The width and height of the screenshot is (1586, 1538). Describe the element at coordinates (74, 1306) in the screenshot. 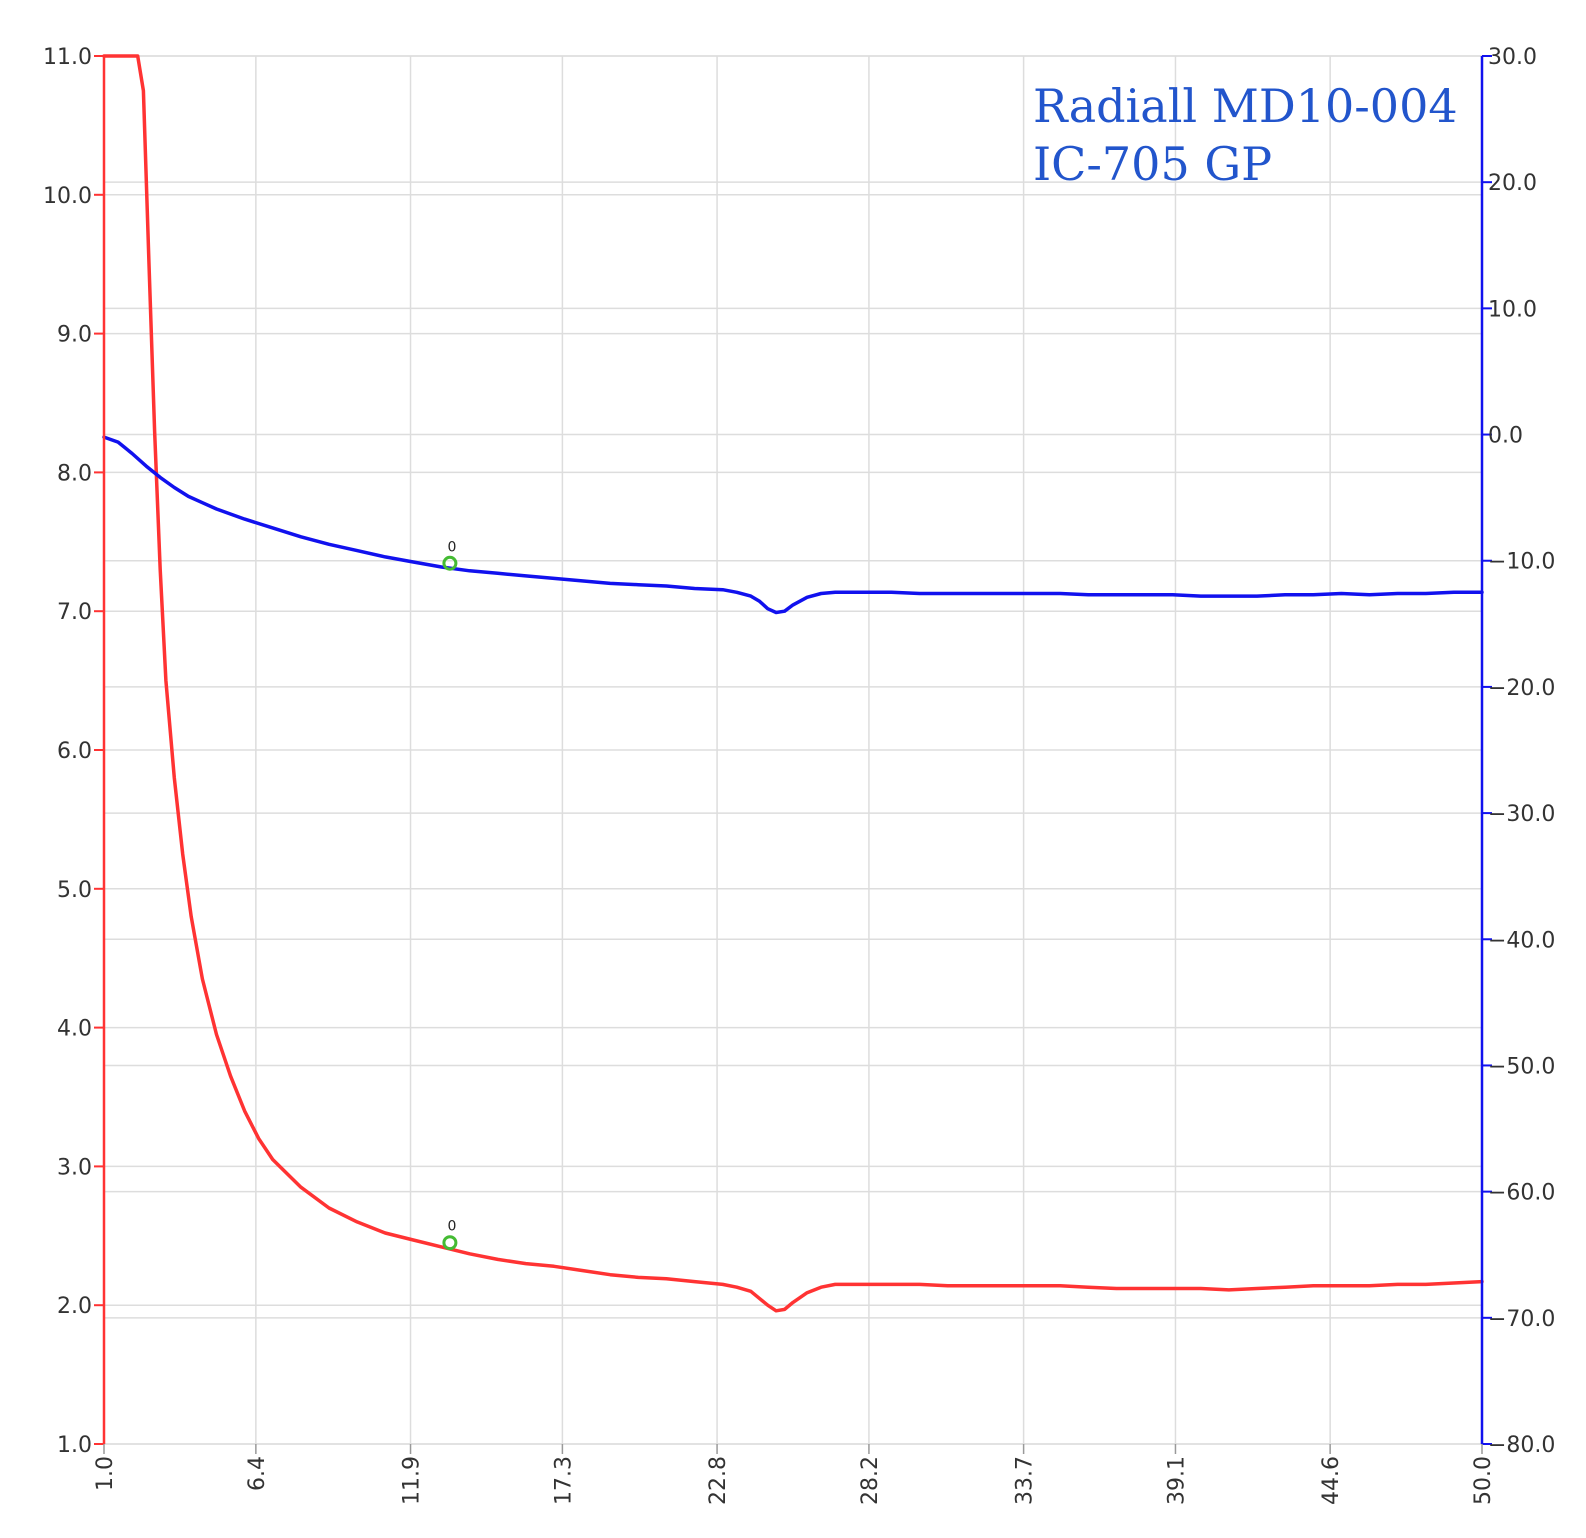

I see `y-left-tick-label-1: 2.0` at that location.